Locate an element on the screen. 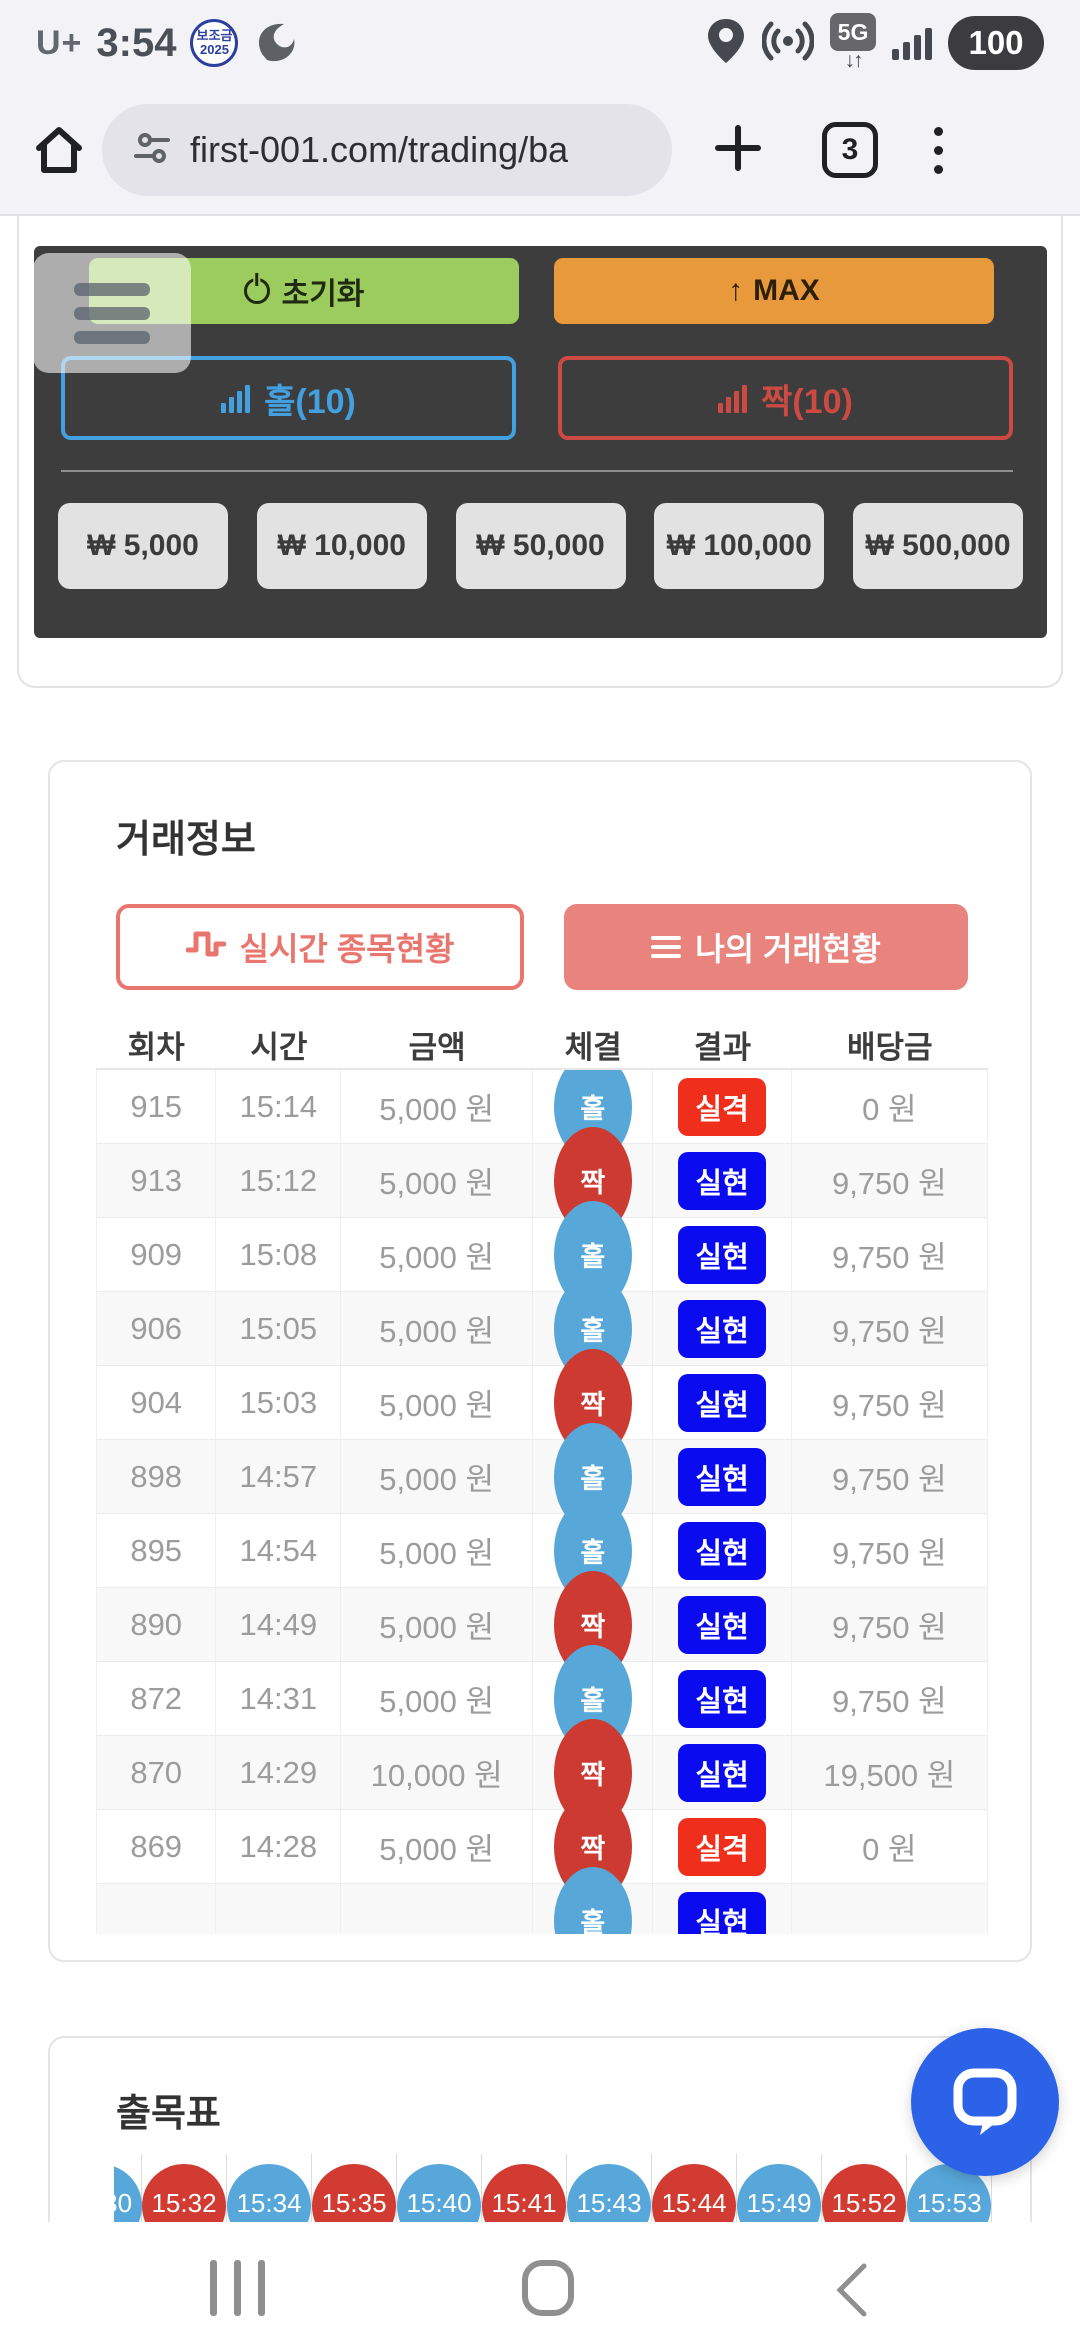  table-row: 898 14:57 5,000 원 홀 실현 9,750 원 is located at coordinates (542, 1476).